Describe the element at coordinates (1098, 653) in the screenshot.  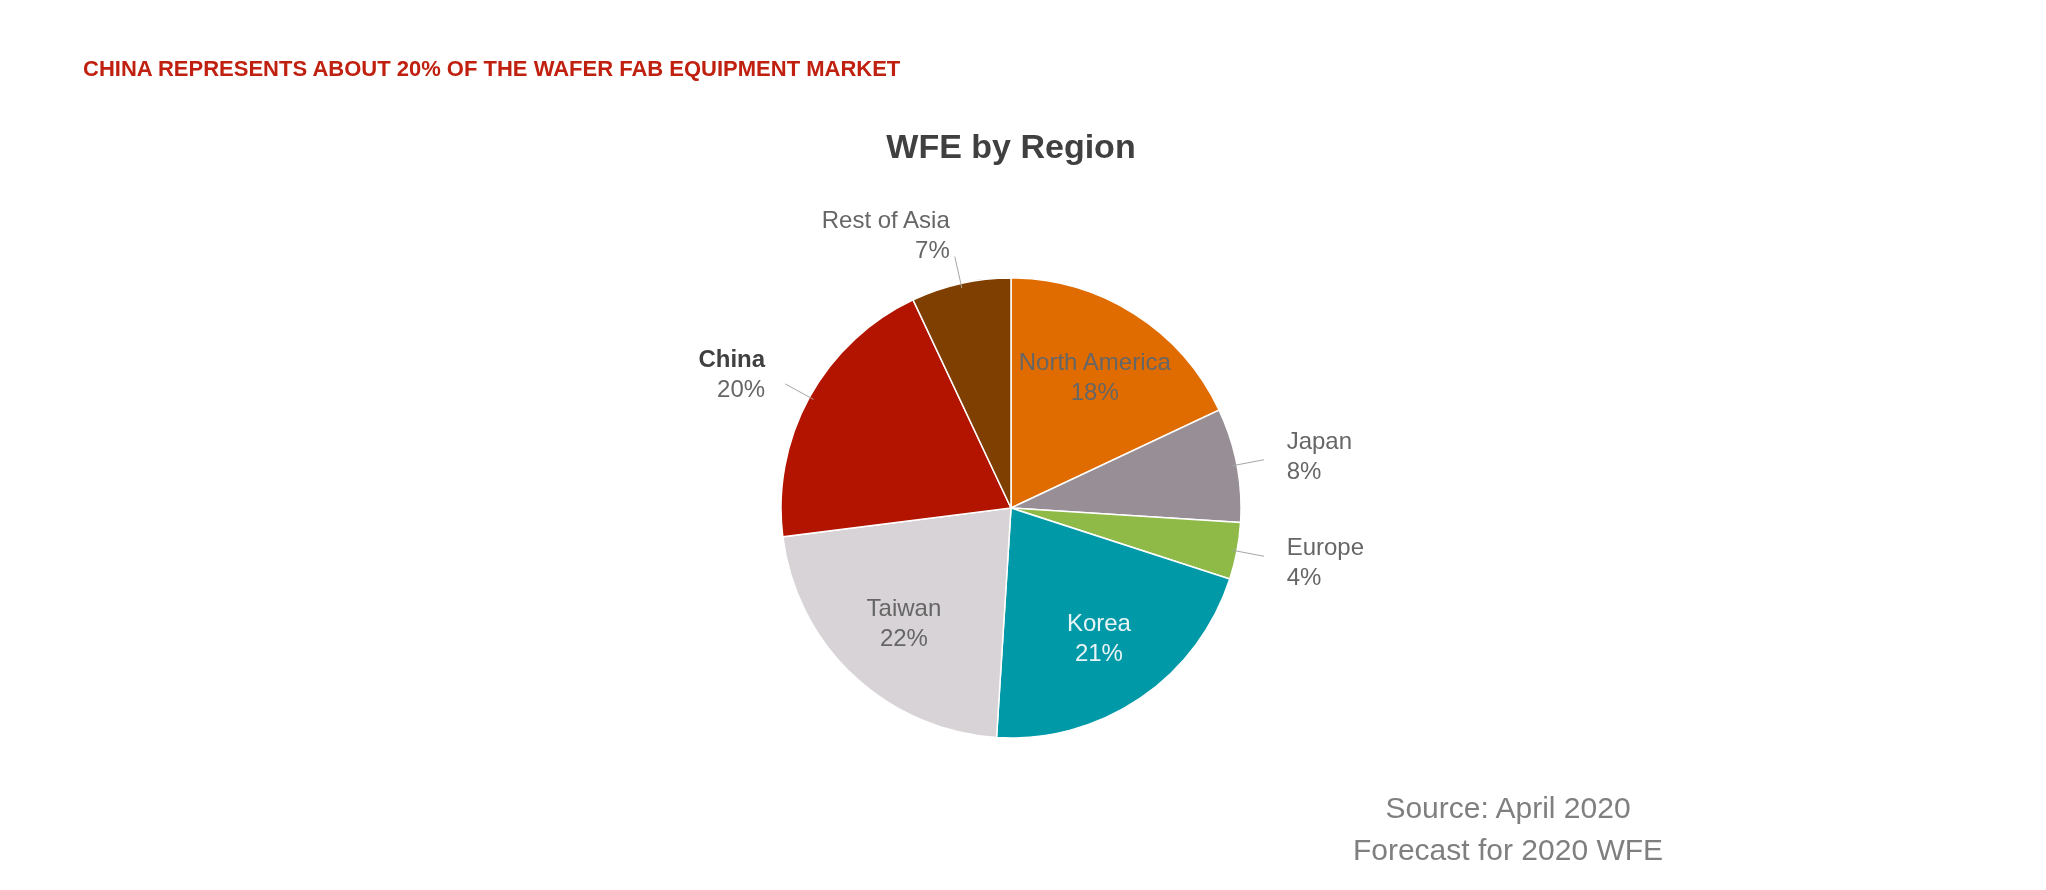
I see `data-label: 21%` at that location.